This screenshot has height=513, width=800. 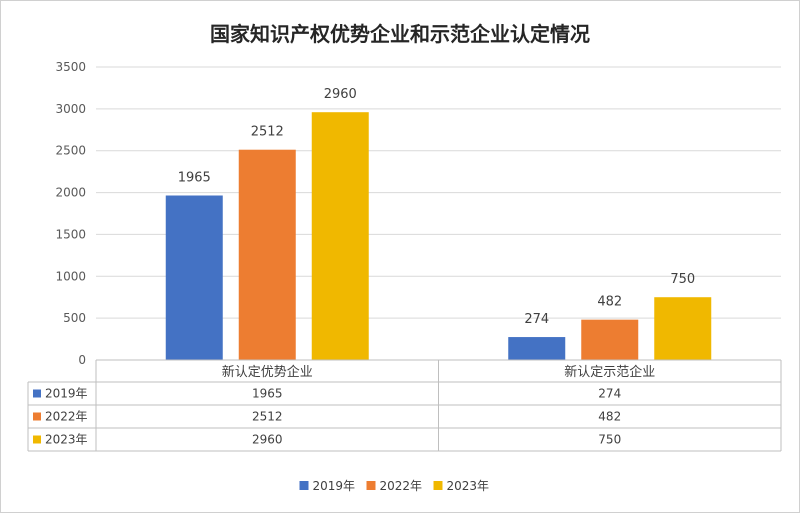 What do you see at coordinates (70, 67) in the screenshot?
I see `y-tick-label: 3500` at bounding box center [70, 67].